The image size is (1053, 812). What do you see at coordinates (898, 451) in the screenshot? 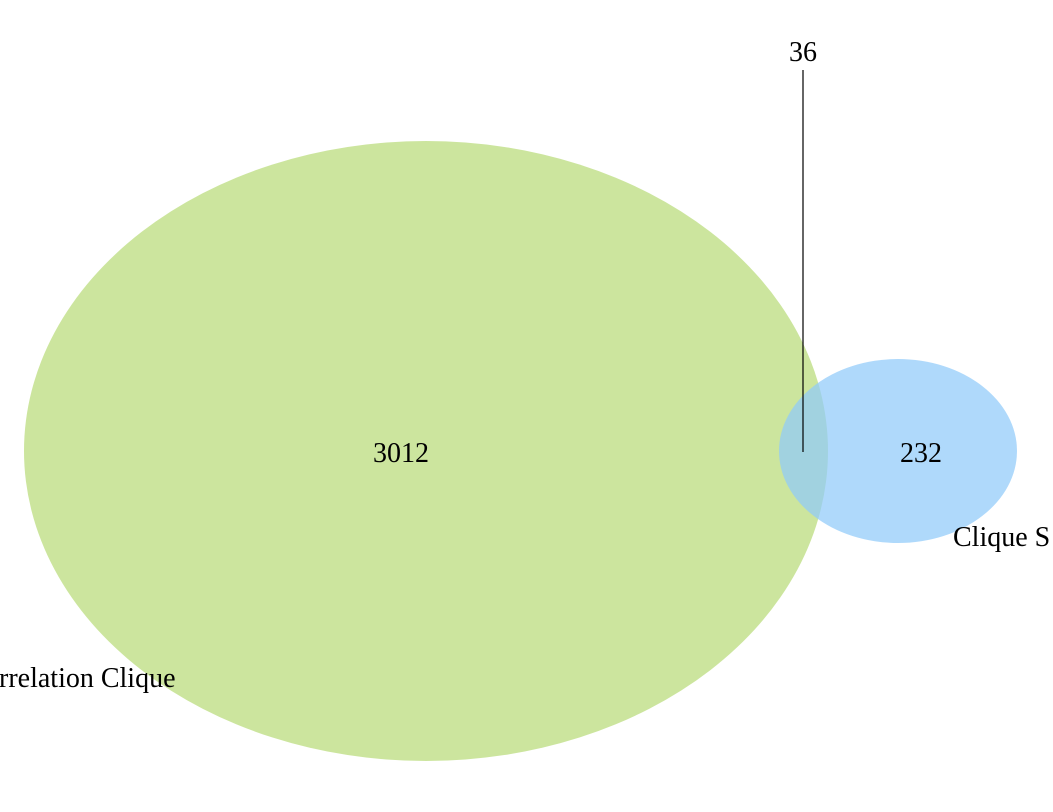
I see `set-b-ellipse` at bounding box center [898, 451].